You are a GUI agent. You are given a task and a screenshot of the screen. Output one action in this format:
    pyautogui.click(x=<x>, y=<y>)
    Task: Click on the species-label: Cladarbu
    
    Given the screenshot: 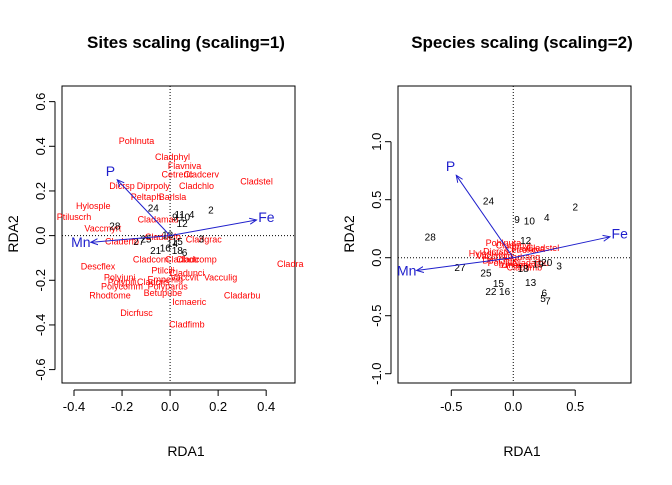 What is the action you would take?
    pyautogui.click(x=530, y=263)
    